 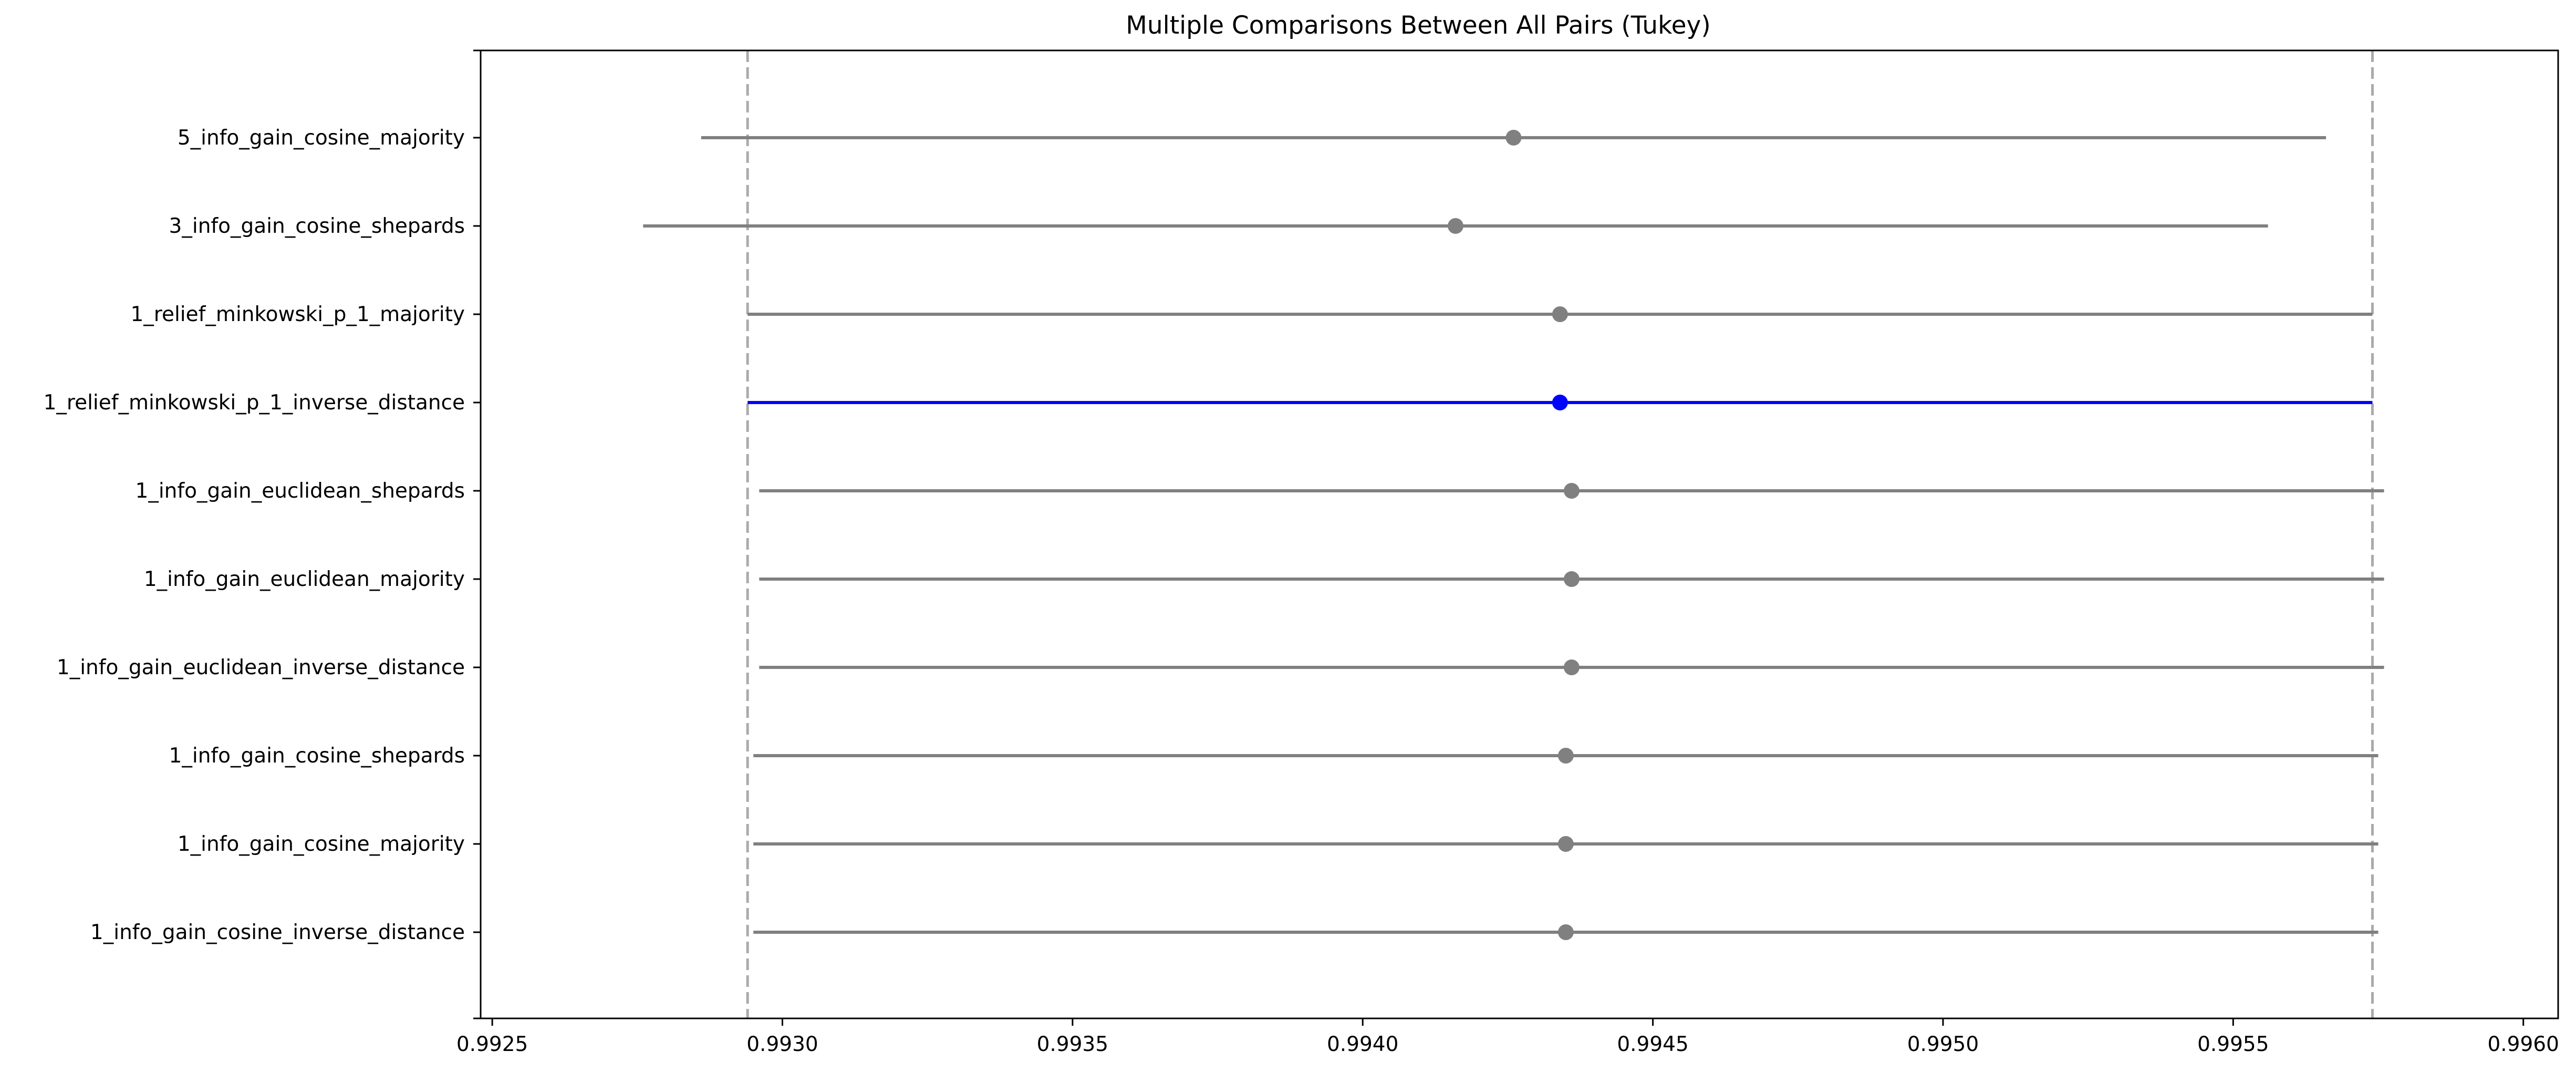 I want to click on x-tick-label: 0.9935, so click(x=1072, y=1044).